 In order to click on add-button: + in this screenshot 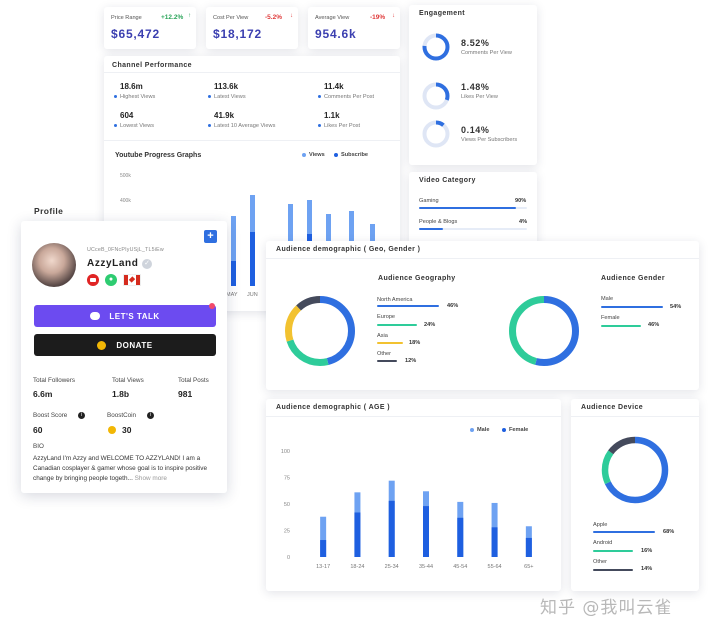, I will do `click(210, 236)`.